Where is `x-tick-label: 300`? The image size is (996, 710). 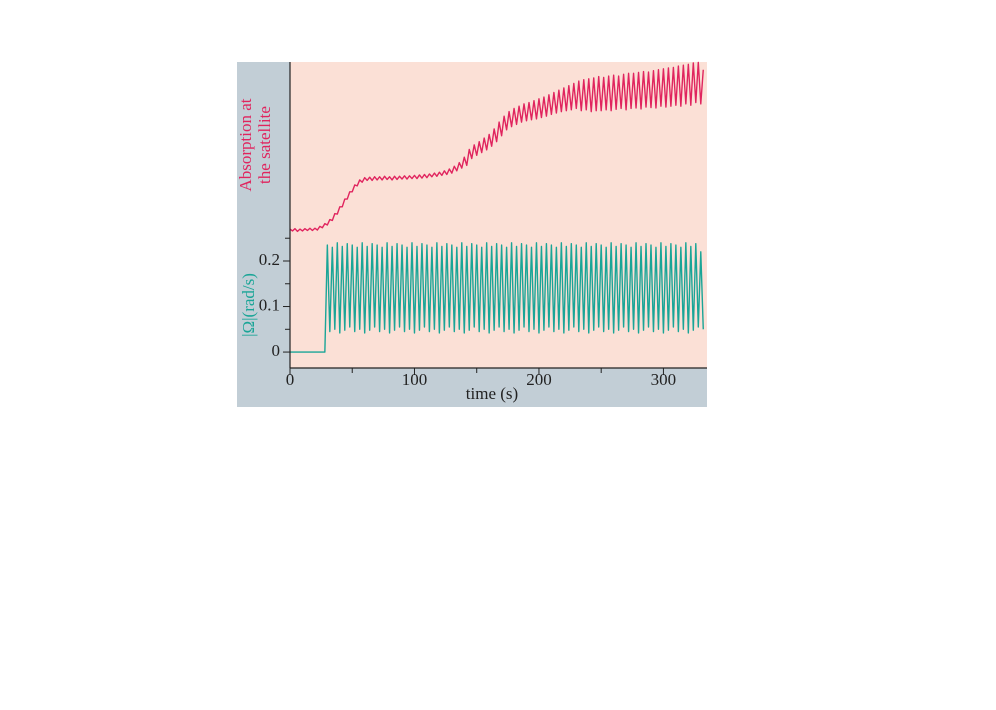
x-tick-label: 300 is located at coordinates (664, 379).